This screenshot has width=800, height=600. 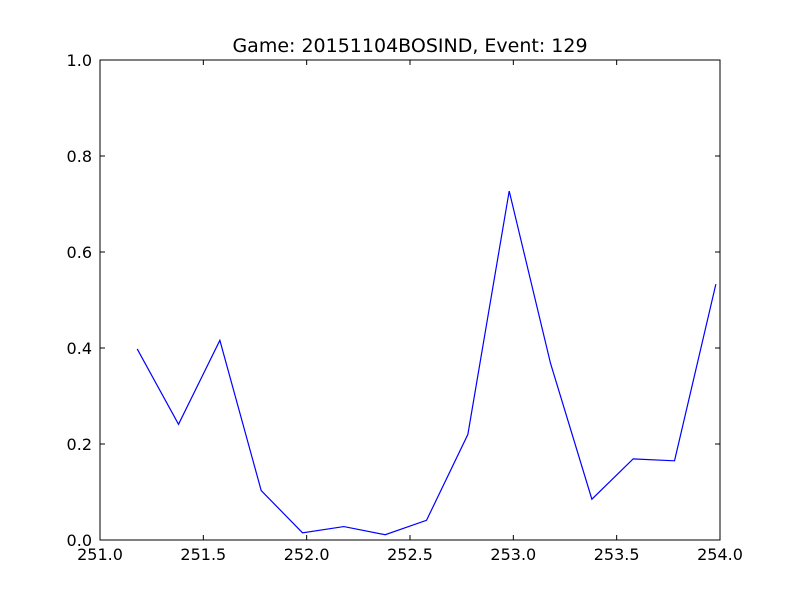 What do you see at coordinates (79, 156) in the screenshot?
I see `y-tick-label: 0.8` at bounding box center [79, 156].